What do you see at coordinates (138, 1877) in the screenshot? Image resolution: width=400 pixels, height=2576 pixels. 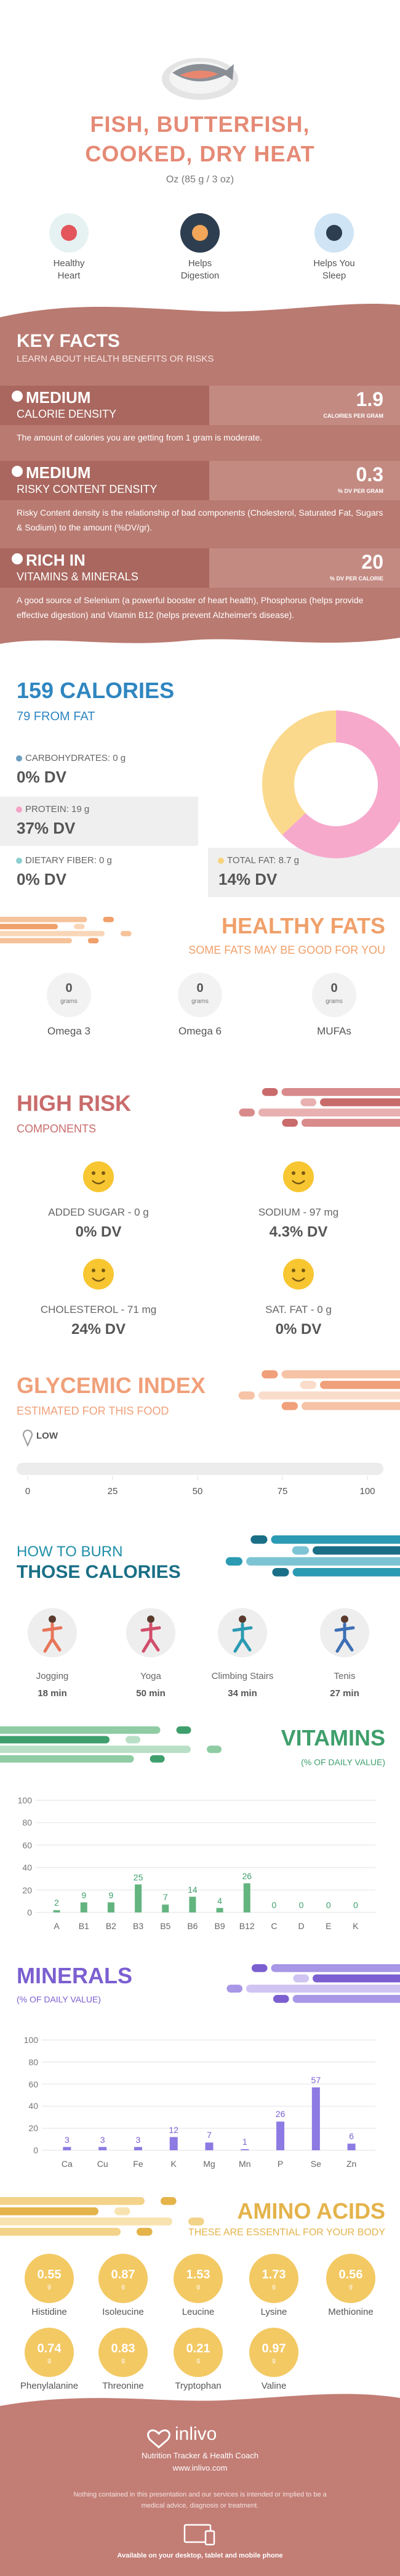 I see `bar-value-label: 25` at bounding box center [138, 1877].